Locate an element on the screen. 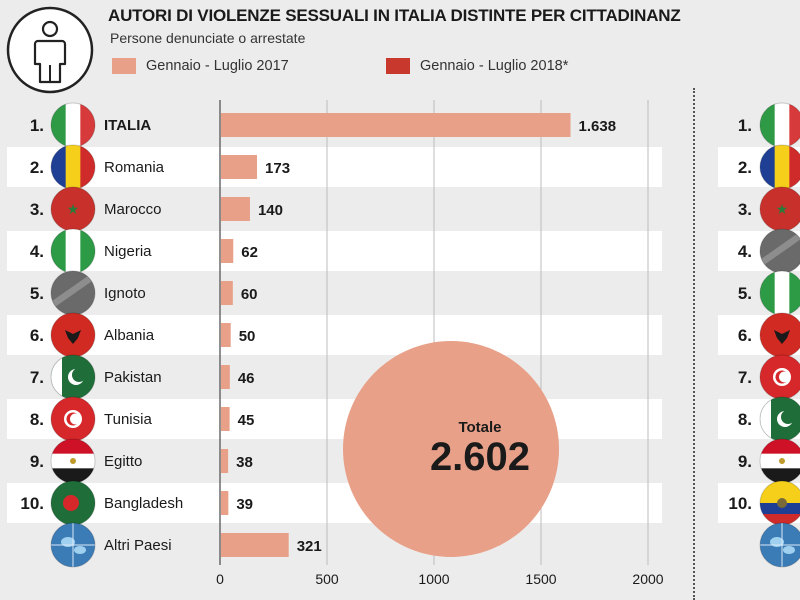  total-circle-shape is located at coordinates (451, 449).